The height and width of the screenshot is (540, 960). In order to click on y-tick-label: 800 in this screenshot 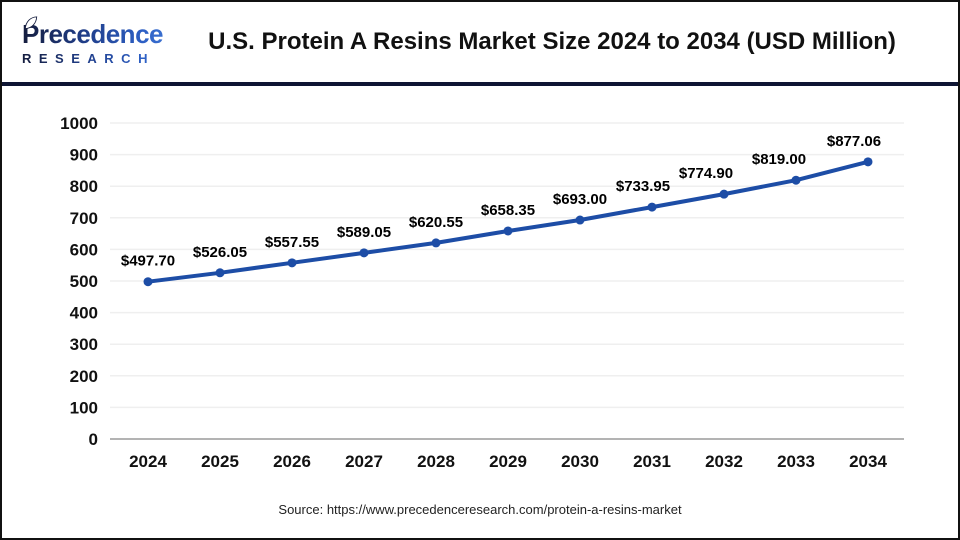, I will do `click(84, 186)`.